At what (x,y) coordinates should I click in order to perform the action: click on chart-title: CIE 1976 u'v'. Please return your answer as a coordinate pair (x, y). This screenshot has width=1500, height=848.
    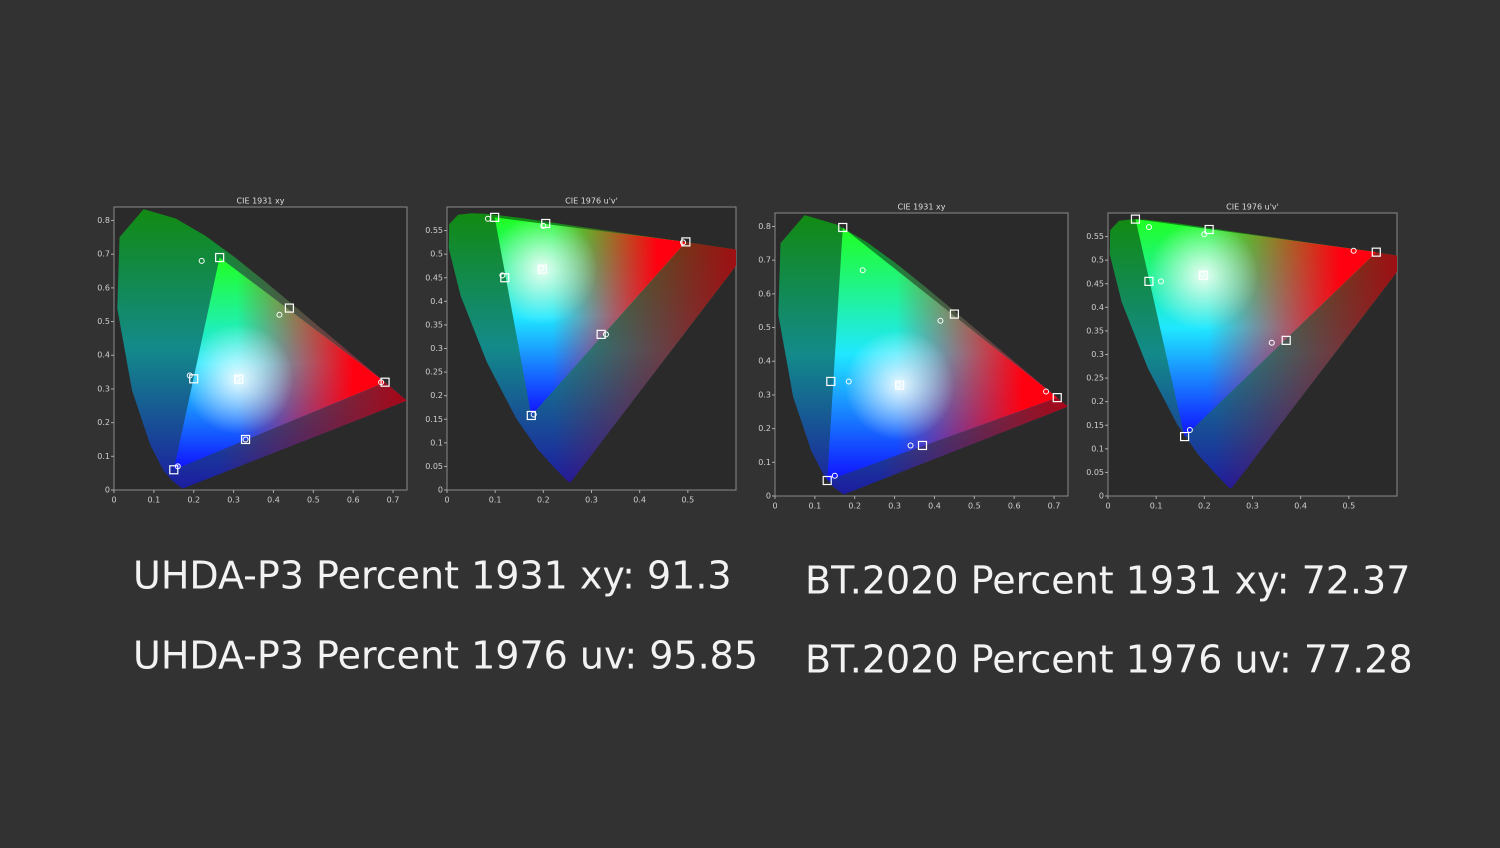
    Looking at the image, I should click on (1252, 207).